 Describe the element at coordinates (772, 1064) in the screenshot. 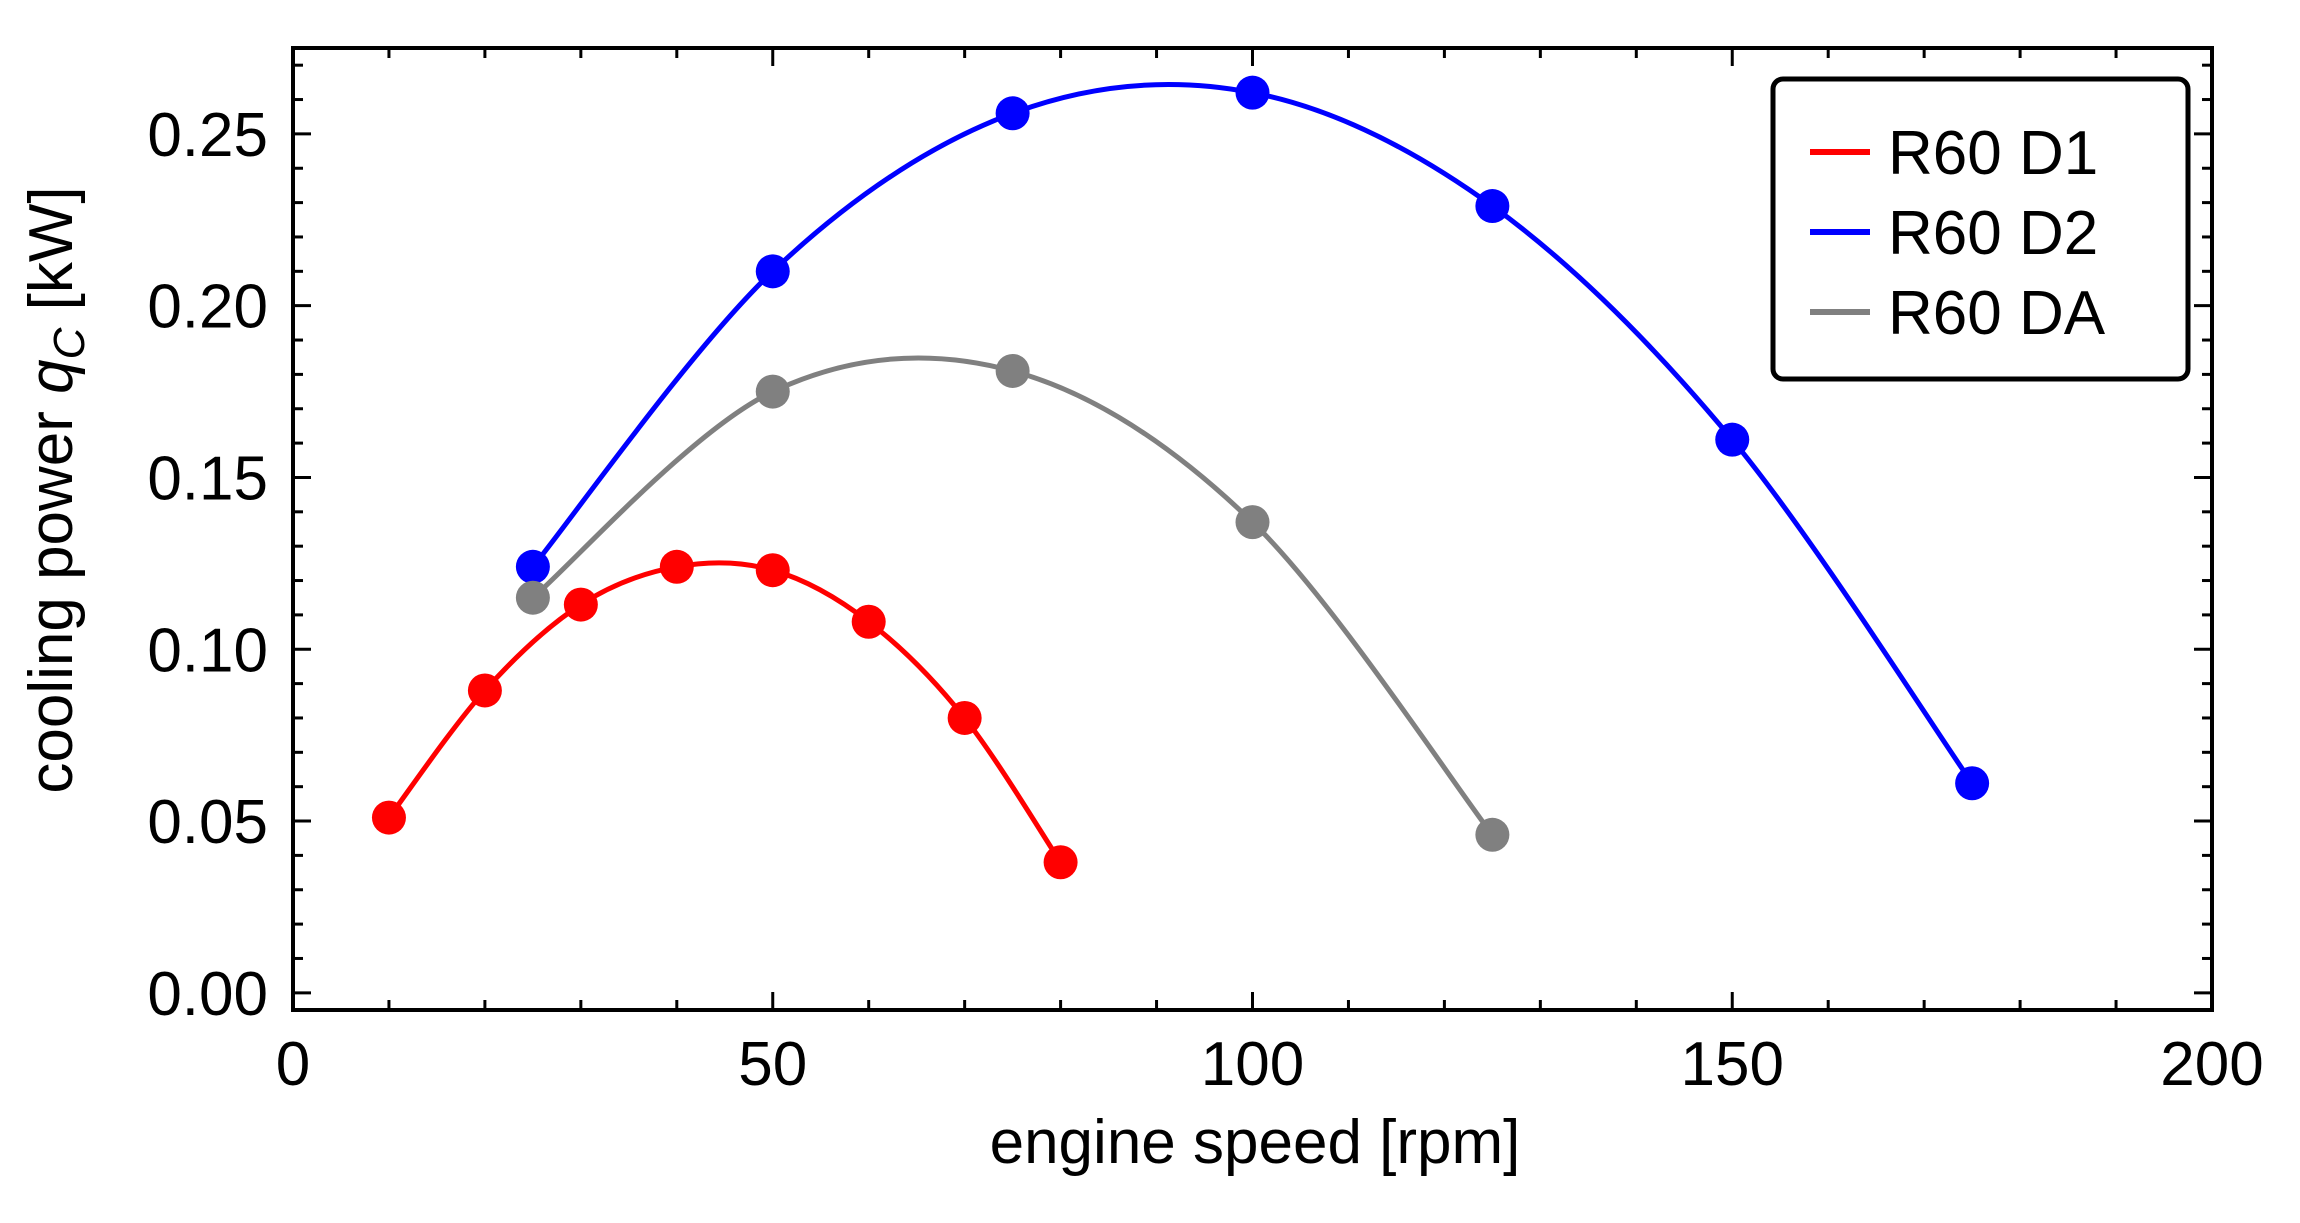

I see `x-tick-label: 50` at that location.